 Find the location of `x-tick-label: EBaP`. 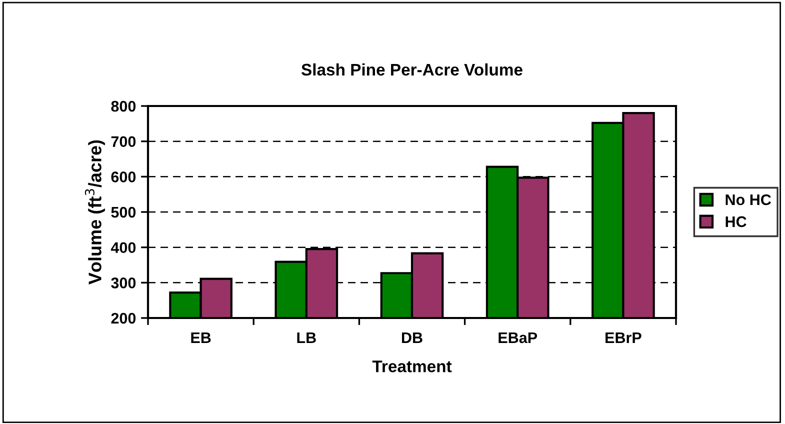

x-tick-label: EBaP is located at coordinates (518, 338).